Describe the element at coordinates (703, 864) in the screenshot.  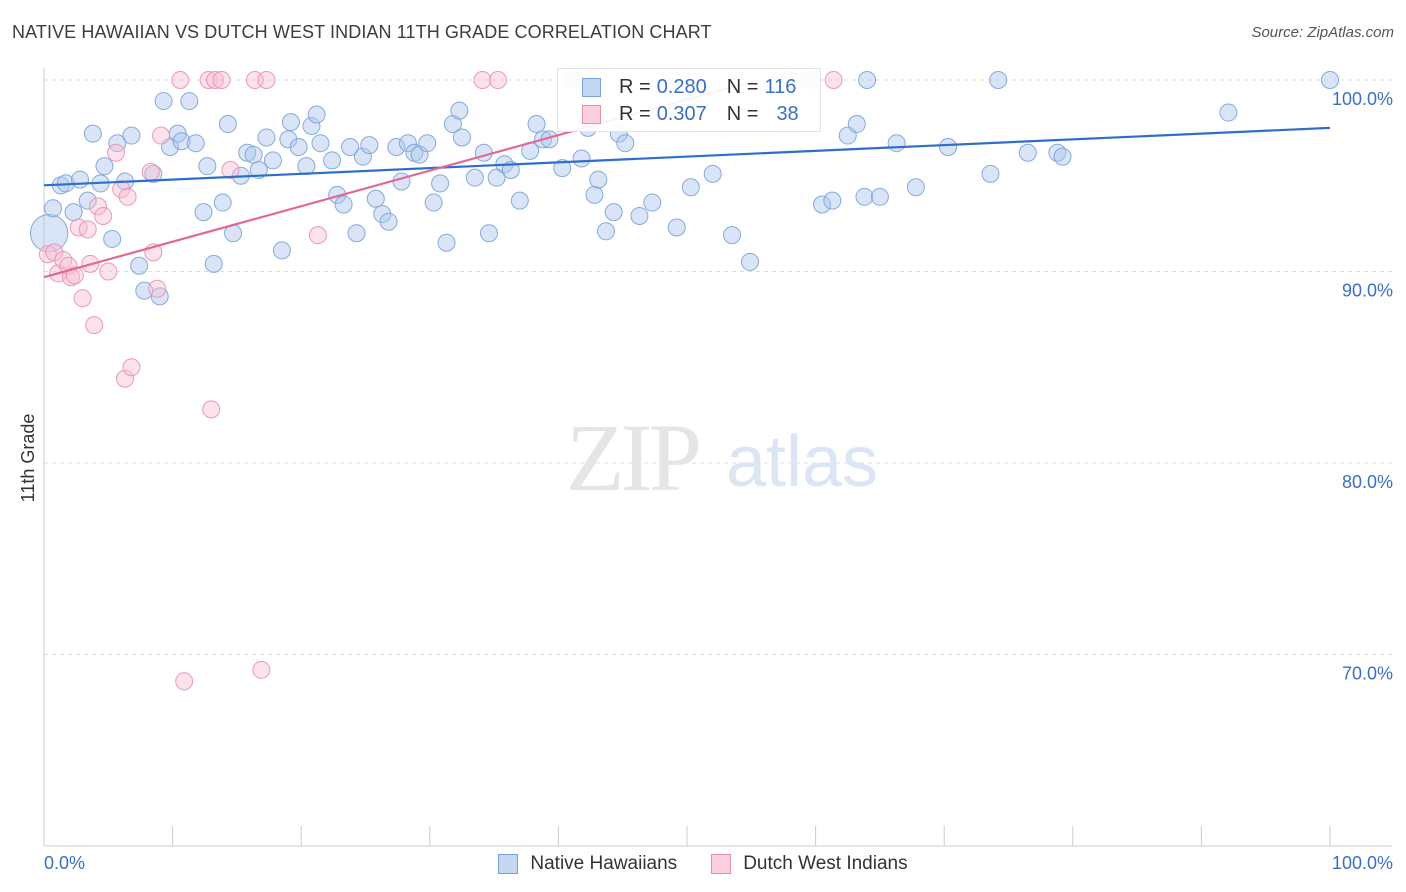
I see `series-legend: Native Hawaiians Dutch West Indians` at that location.